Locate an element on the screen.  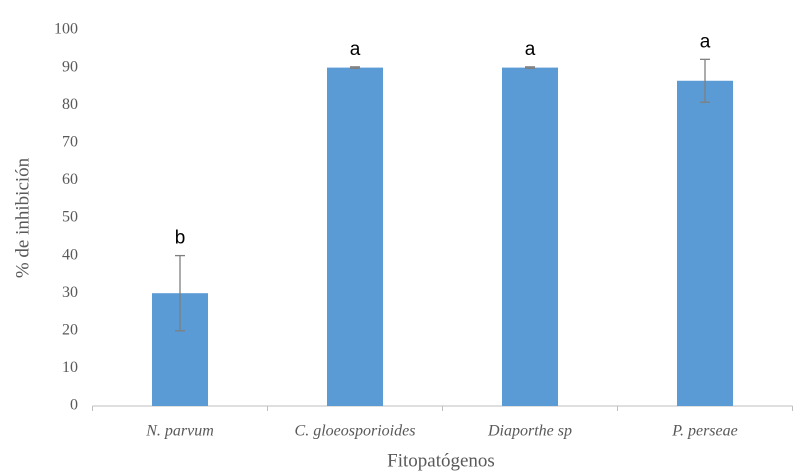
y-tick-label: 70 is located at coordinates (70, 141).